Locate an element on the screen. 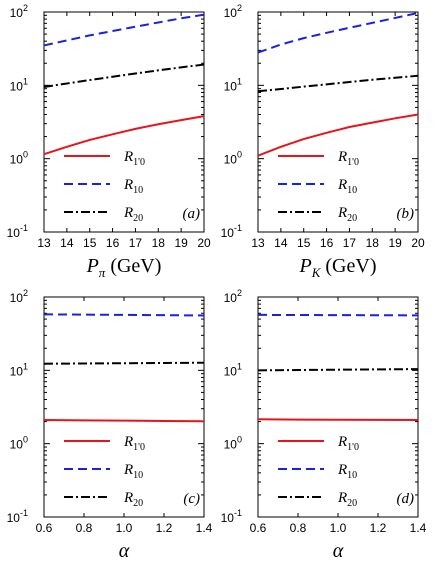 The height and width of the screenshot is (569, 436). panel-tag: (c) is located at coordinates (191, 499).